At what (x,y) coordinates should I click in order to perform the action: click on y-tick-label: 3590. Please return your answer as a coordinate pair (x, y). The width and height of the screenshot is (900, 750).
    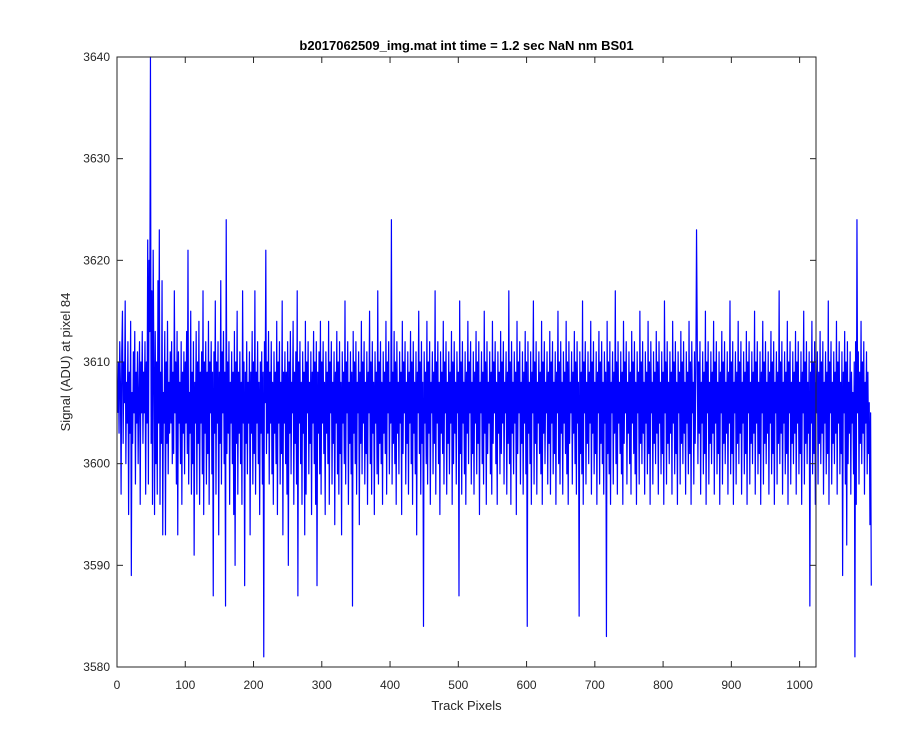
    Looking at the image, I should click on (96, 565).